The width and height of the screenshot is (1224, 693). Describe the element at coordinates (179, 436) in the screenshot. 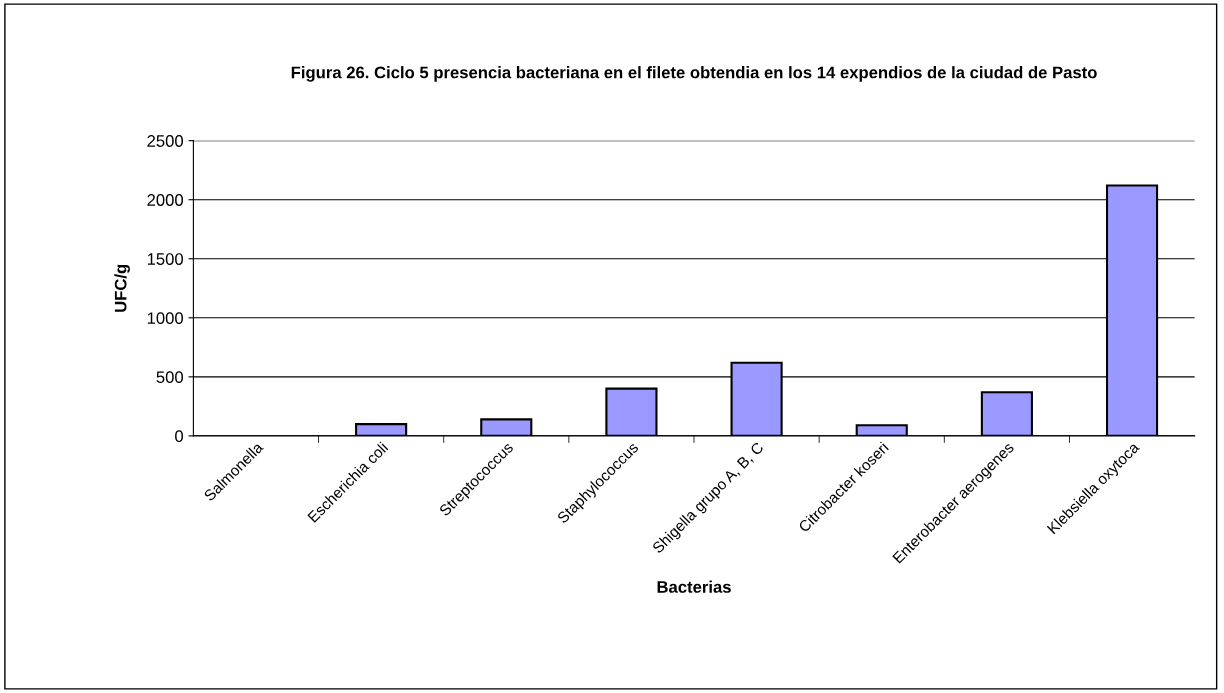

I see `y-tick-label: 0` at that location.